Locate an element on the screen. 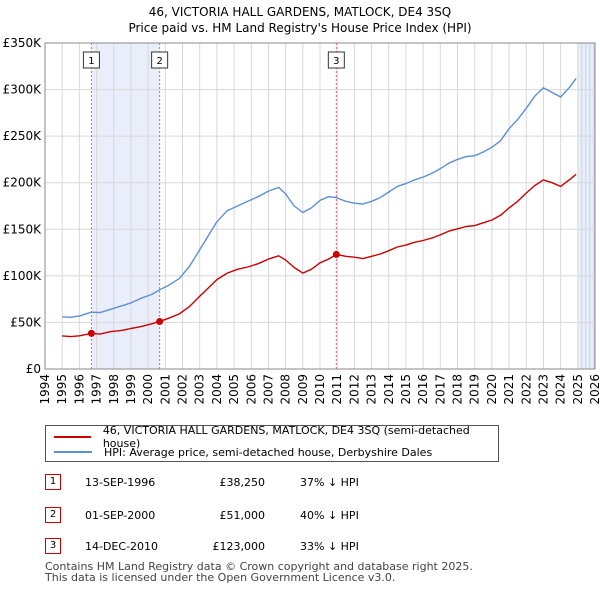 The height and width of the screenshot is (590, 600). x-tick-label: 2020 is located at coordinates (492, 389).